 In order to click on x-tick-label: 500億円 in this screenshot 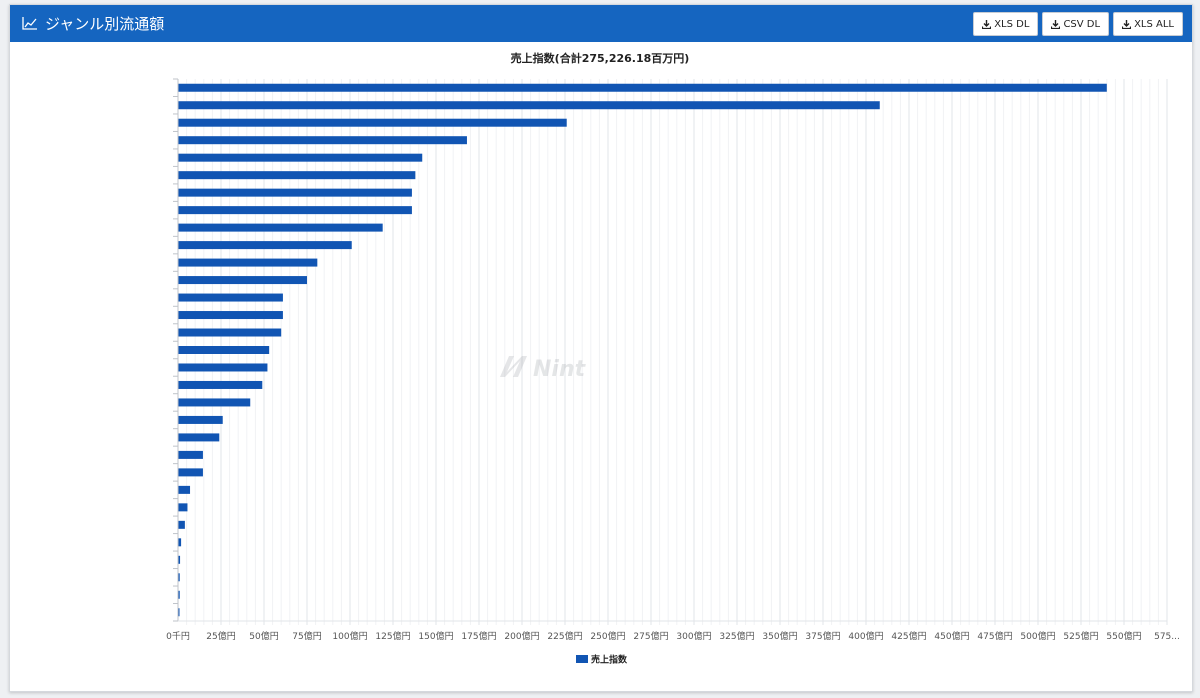, I will do `click(1037, 636)`.